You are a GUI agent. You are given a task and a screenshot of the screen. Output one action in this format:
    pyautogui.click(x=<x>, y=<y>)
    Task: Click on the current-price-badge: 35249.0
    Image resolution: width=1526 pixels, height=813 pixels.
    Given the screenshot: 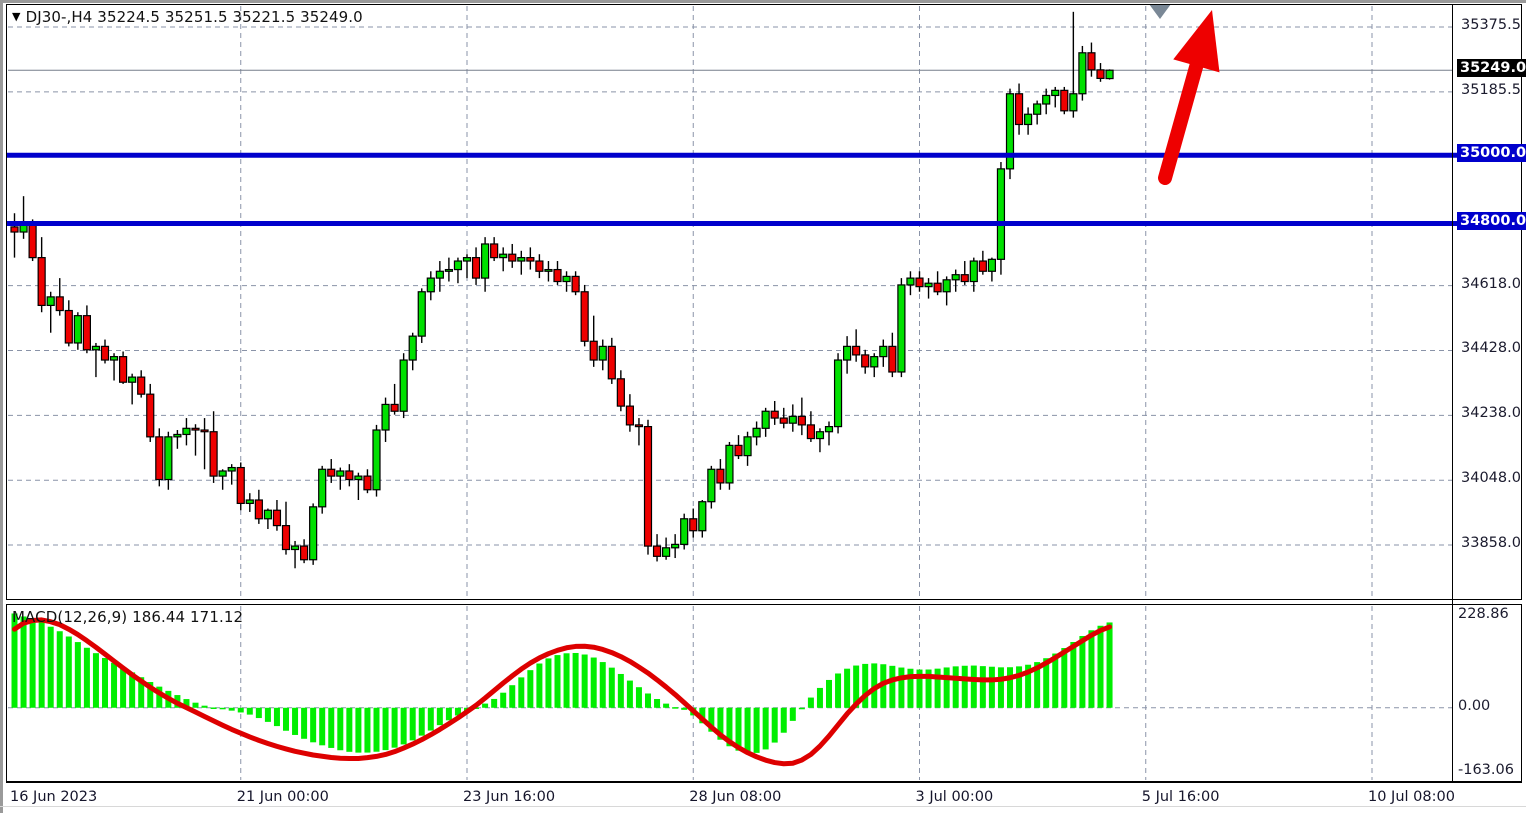 What is the action you would take?
    pyautogui.click(x=1491, y=68)
    